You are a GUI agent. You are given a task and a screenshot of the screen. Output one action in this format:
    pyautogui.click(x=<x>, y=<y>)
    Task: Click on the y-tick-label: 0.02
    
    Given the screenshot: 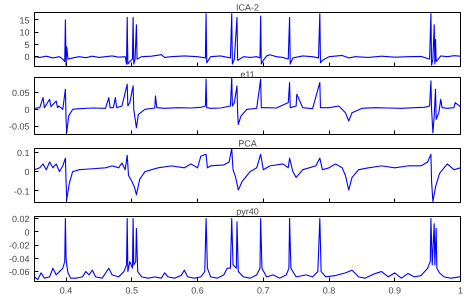 What is the action you would take?
    pyautogui.click(x=21, y=219)
    